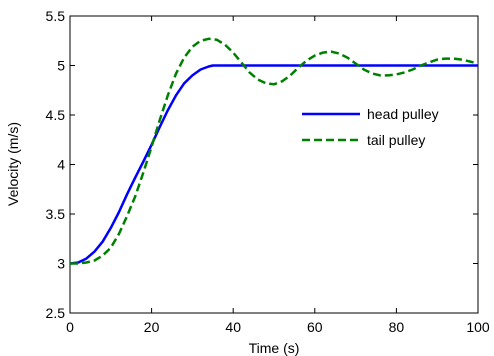 The width and height of the screenshot is (494, 356). I want to click on y-axis-label: Velocity (m/s), so click(13, 164).